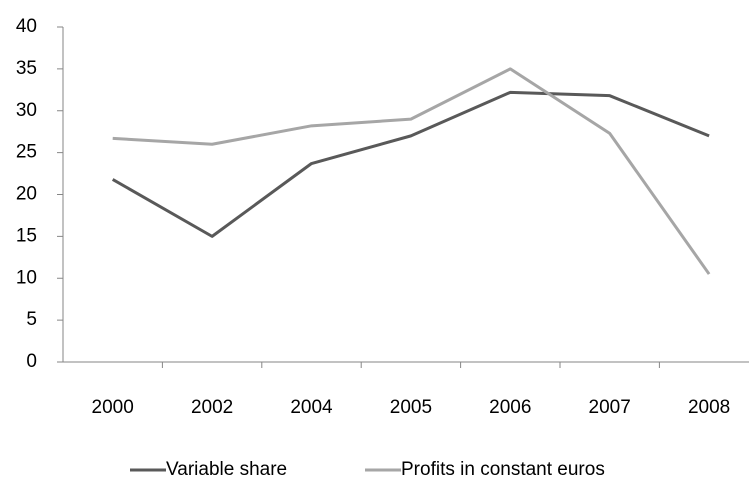 The height and width of the screenshot is (484, 750). I want to click on y-tick-label: 15, so click(26, 235).